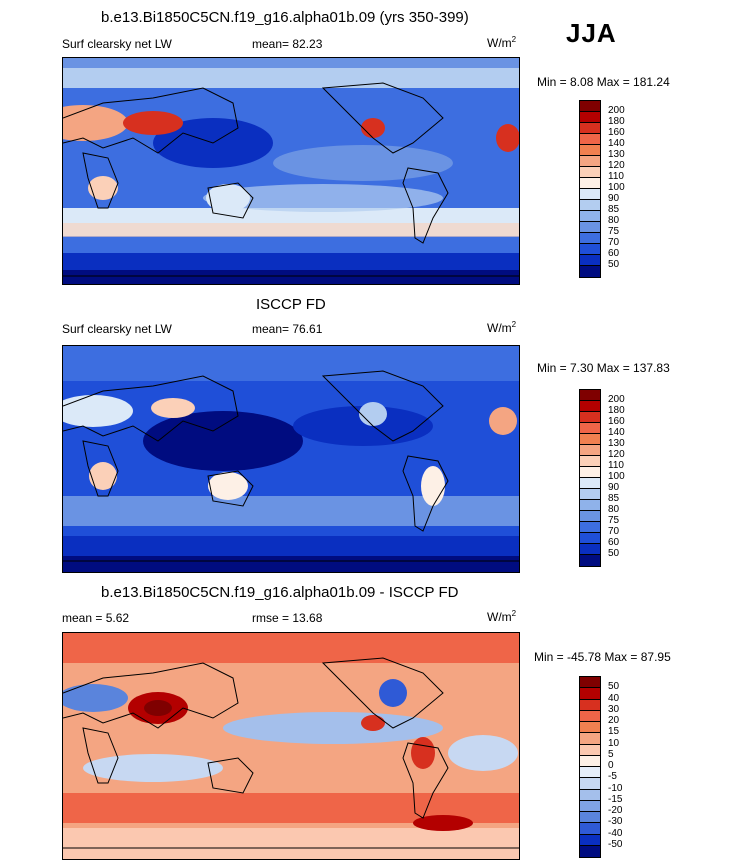 Image resolution: width=733 pixels, height=866 pixels. What do you see at coordinates (291, 304) in the screenshot?
I see `panel2-title: ISCCP FD` at bounding box center [291, 304].